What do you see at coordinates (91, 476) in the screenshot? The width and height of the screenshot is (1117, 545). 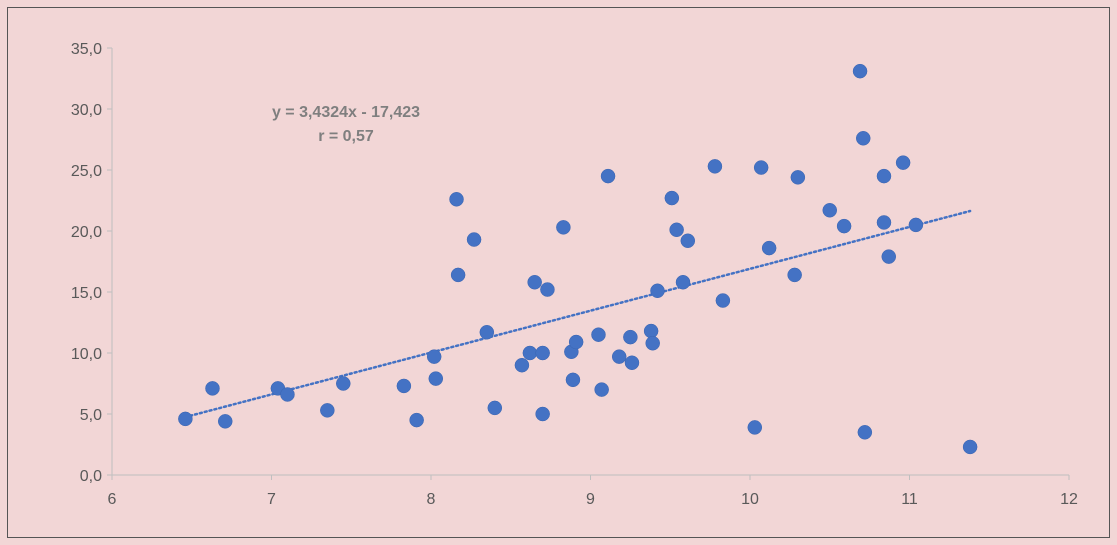 I see `y-tick-label: 0,0` at bounding box center [91, 476].